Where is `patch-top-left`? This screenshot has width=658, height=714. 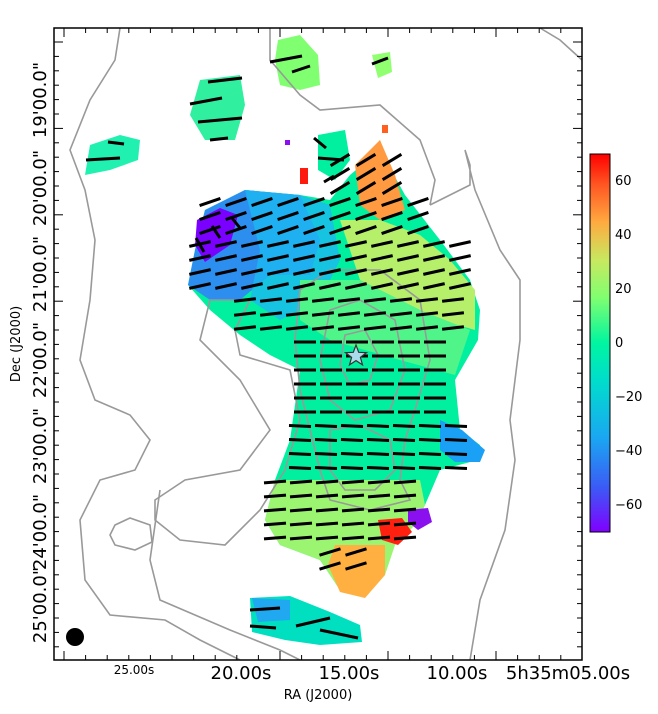 patch-top-left is located at coordinates (217, 107).